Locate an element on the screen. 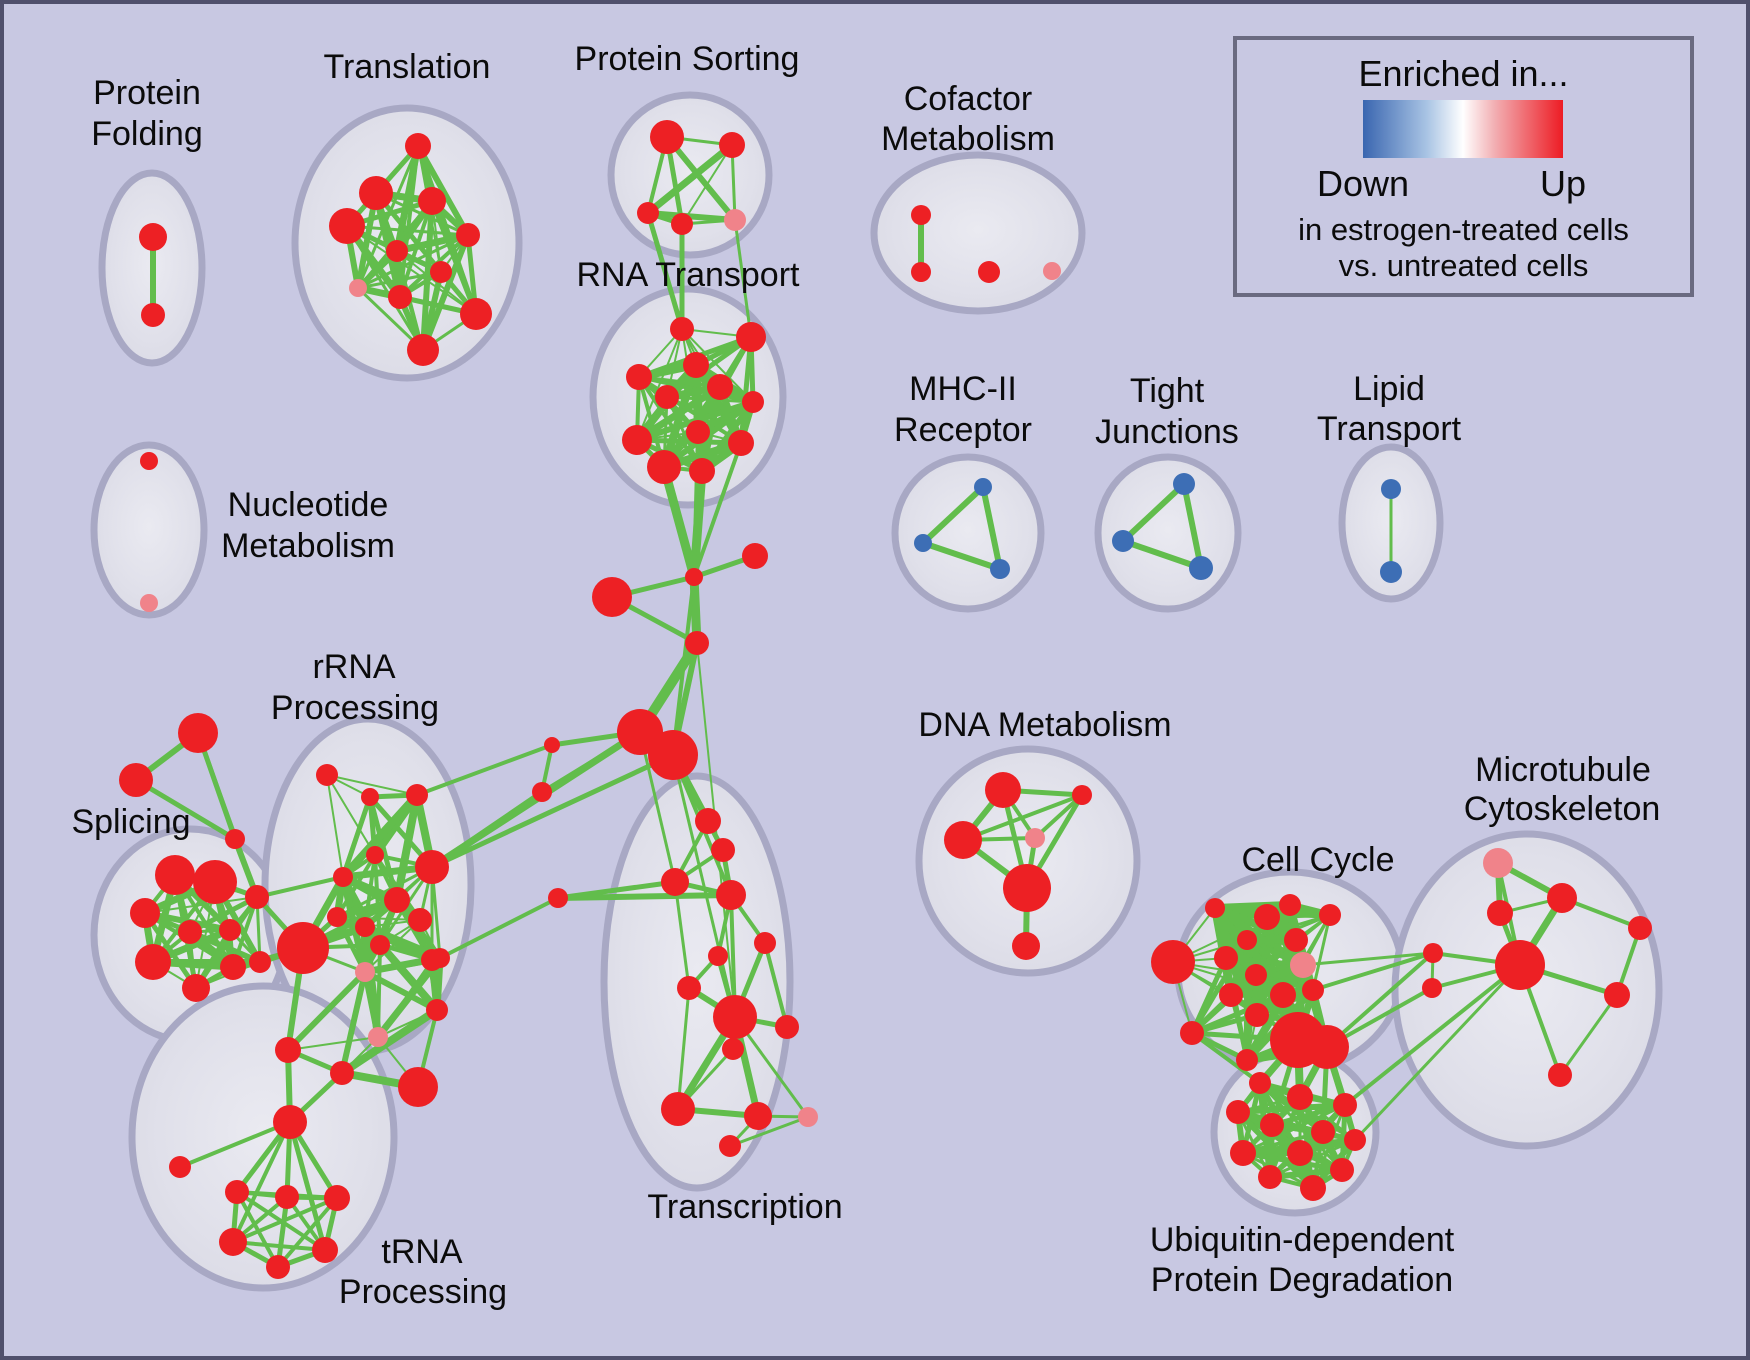 The width and height of the screenshot is (1750, 1360). cluster-ellipse-mhc-ii-receptor is located at coordinates (968, 533).